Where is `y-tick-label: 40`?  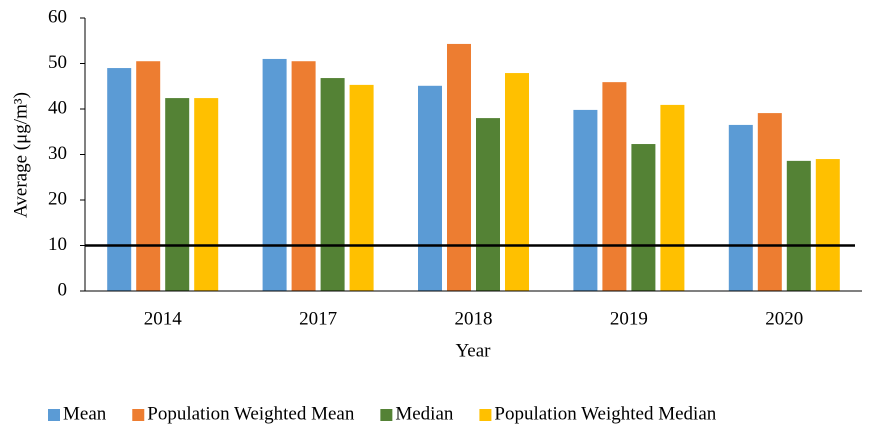 y-tick-label: 40 is located at coordinates (57, 107).